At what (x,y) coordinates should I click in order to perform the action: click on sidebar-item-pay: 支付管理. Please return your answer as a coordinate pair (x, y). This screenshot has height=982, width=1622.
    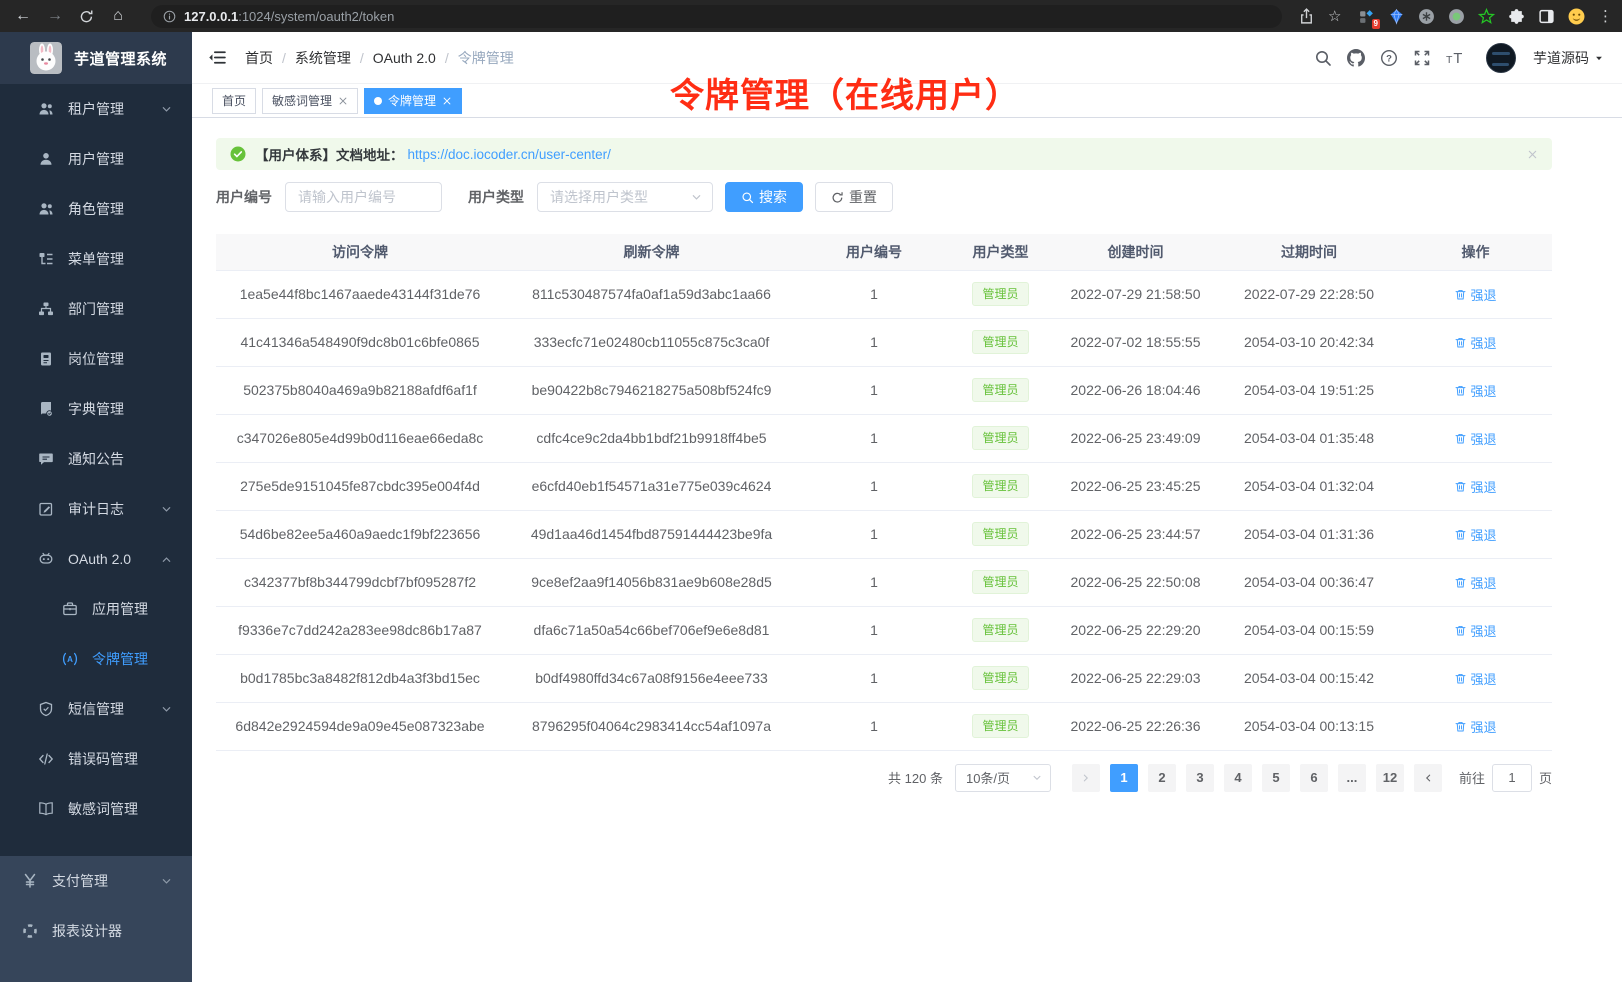
    Looking at the image, I should click on (96, 881).